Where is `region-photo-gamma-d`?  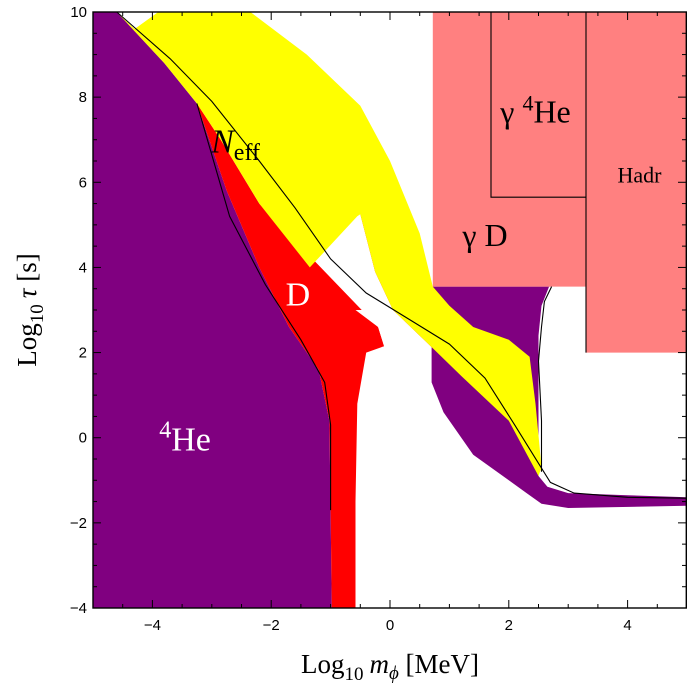
region-photo-gamma-d is located at coordinates (509, 149).